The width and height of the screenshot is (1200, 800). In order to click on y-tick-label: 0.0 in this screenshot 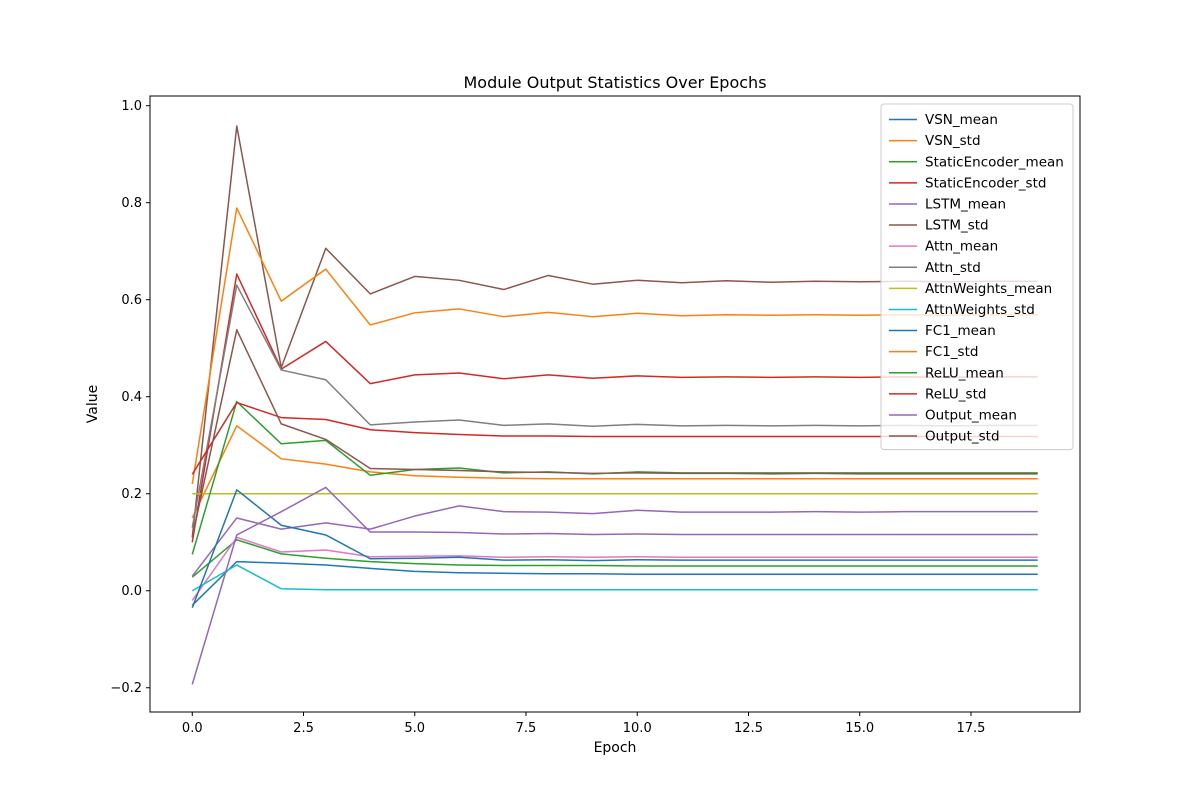, I will do `click(131, 591)`.